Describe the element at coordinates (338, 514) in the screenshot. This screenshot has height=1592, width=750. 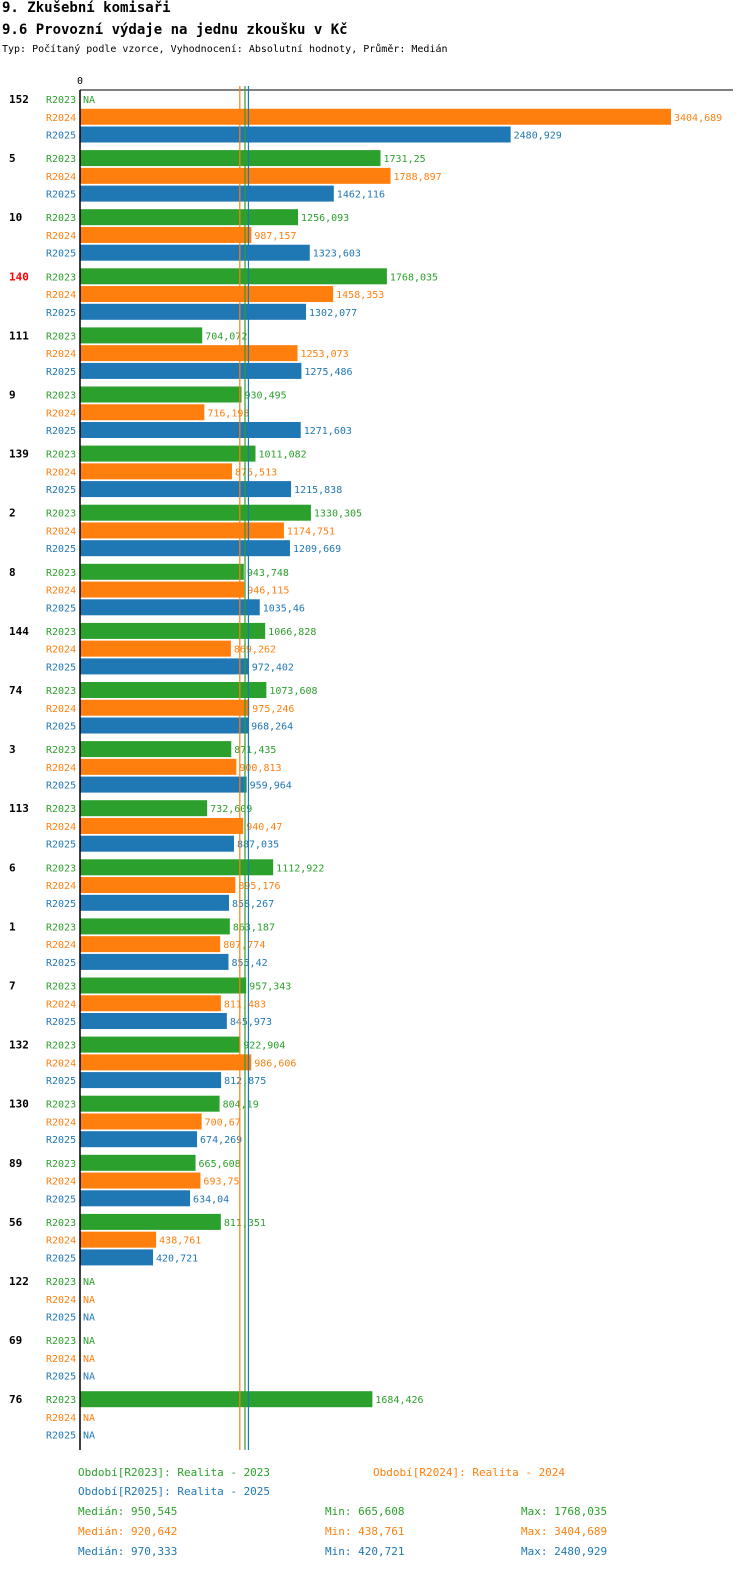
I see `data-label: 1330,305` at that location.